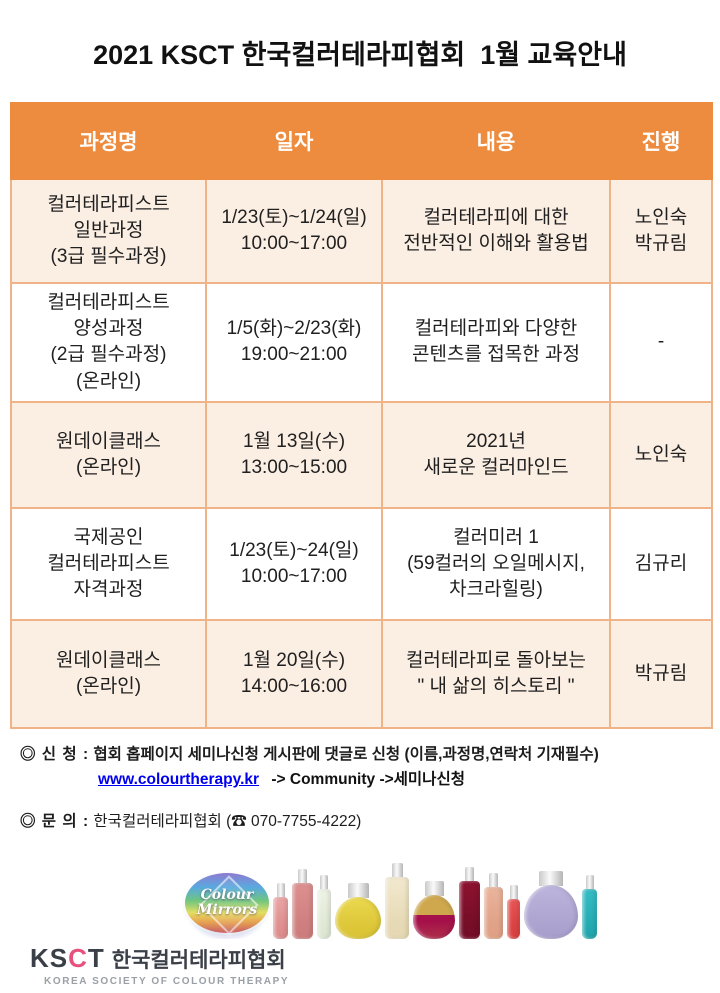 The width and height of the screenshot is (720, 993). I want to click on cell-date: 1/23(토)~1/24(일) 10:00~17:00, so click(294, 231).